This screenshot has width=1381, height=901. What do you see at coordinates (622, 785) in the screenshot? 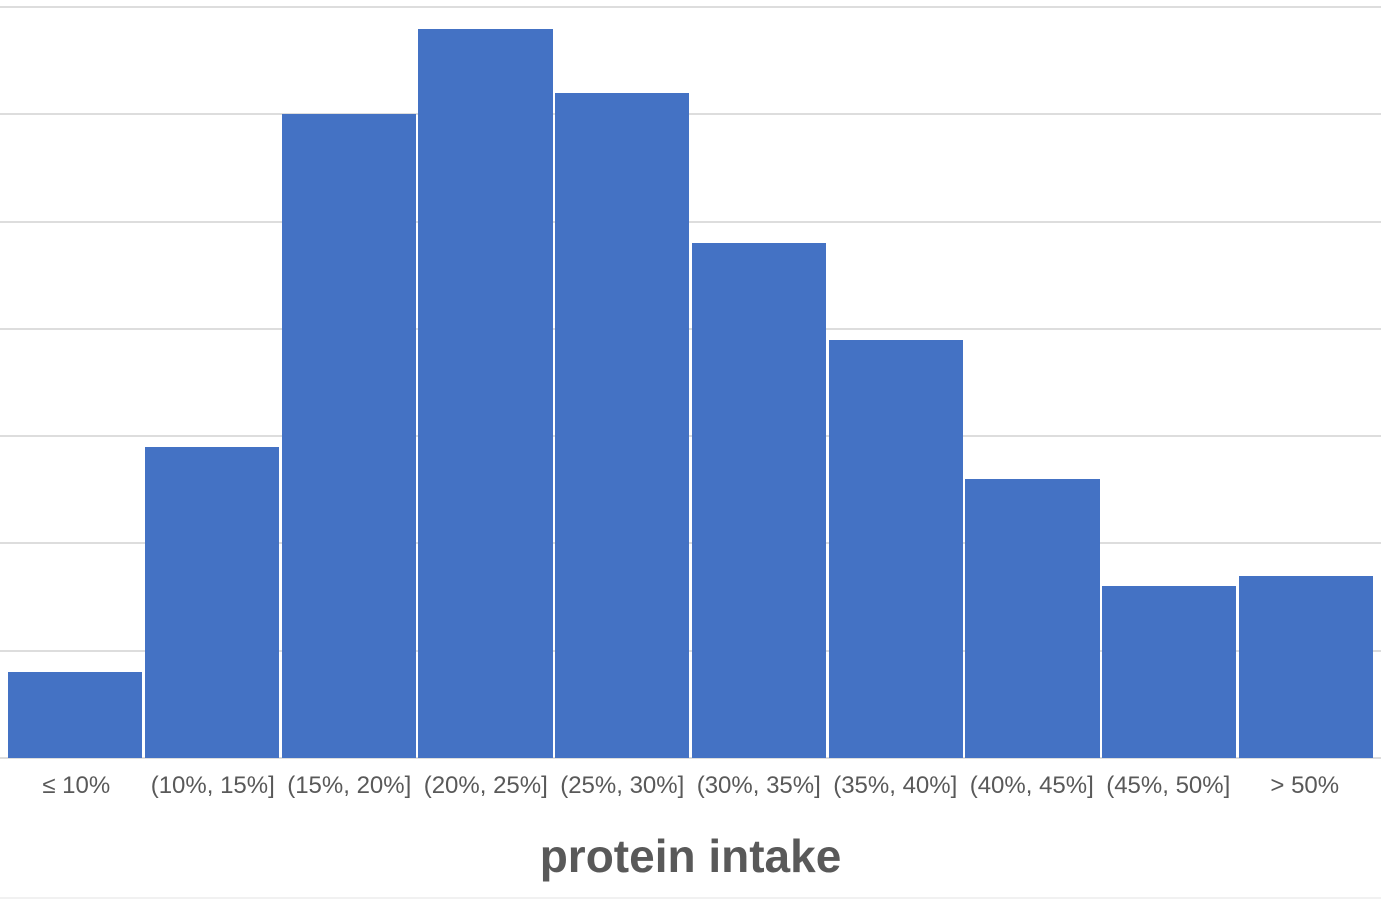
I see `x-axis-tick-label: (25%, 30%]` at bounding box center [622, 785].